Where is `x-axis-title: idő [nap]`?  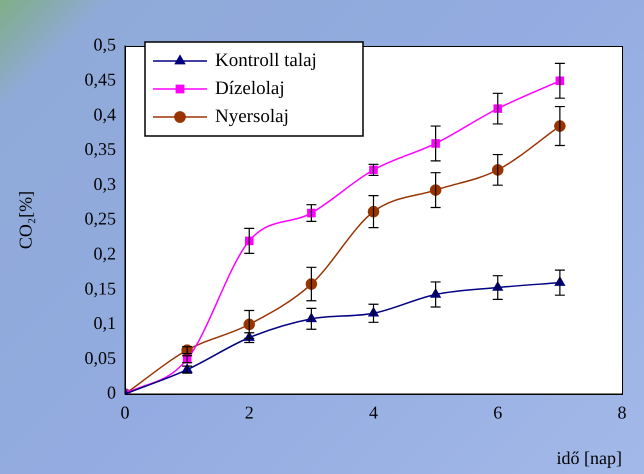
x-axis-title: idő [nap] is located at coordinates (589, 458).